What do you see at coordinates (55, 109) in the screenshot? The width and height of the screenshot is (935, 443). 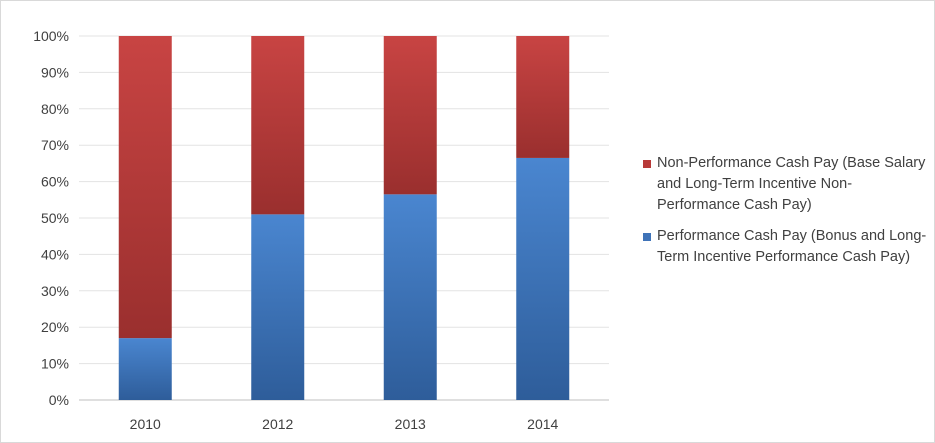 I see `y-tick-label: 80%` at bounding box center [55, 109].